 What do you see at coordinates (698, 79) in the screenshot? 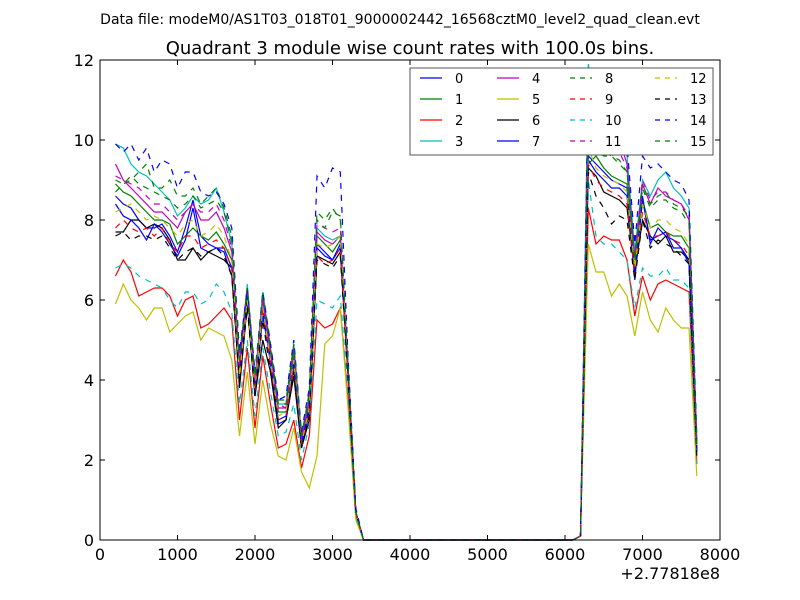
I see `legend-label-12: 12` at bounding box center [698, 79].